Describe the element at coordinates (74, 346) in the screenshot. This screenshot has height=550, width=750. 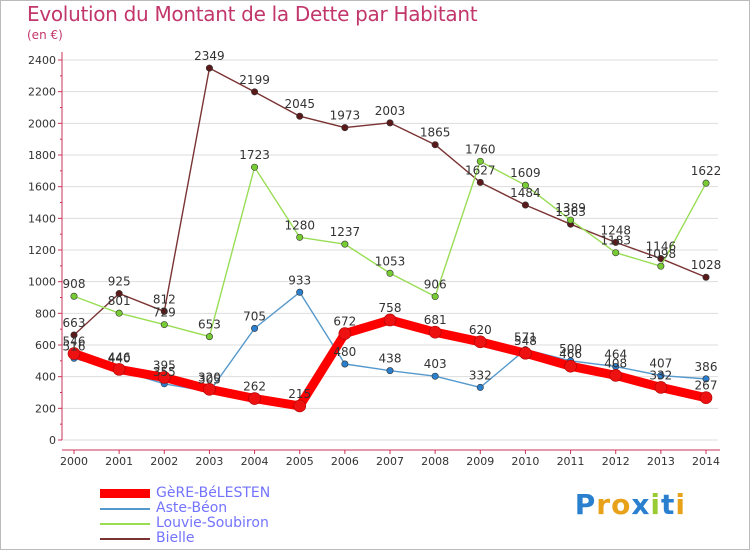
I see `data-label: 516` at that location.